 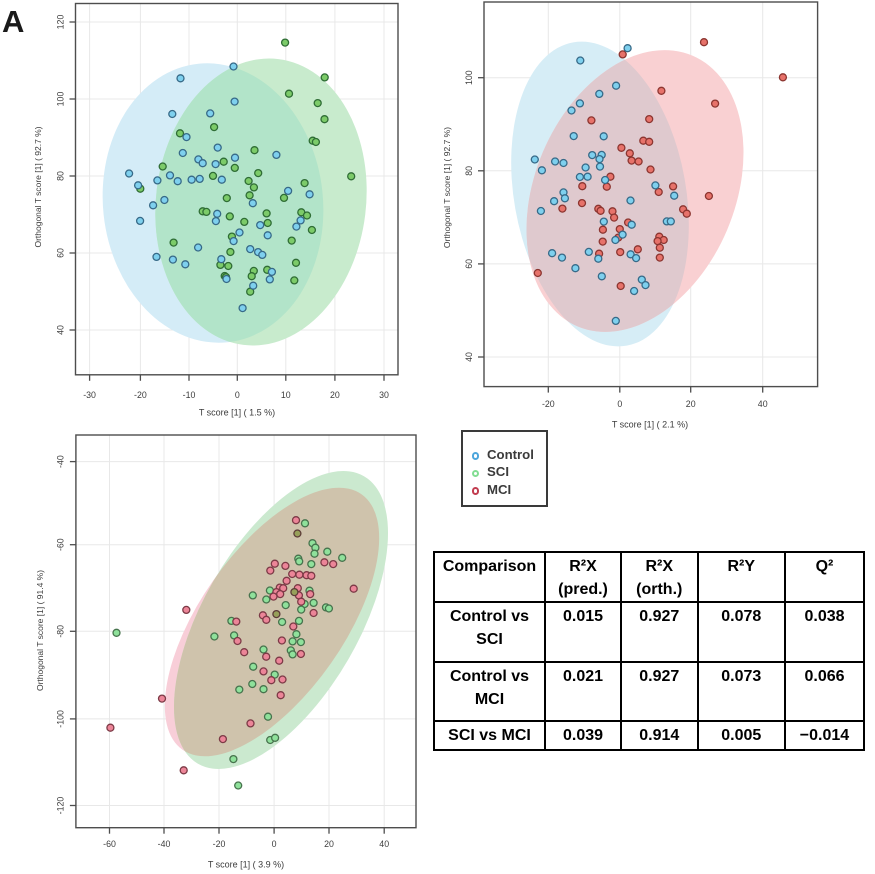 What do you see at coordinates (189, 395) in the screenshot?
I see `svg-text: -10` at bounding box center [189, 395].